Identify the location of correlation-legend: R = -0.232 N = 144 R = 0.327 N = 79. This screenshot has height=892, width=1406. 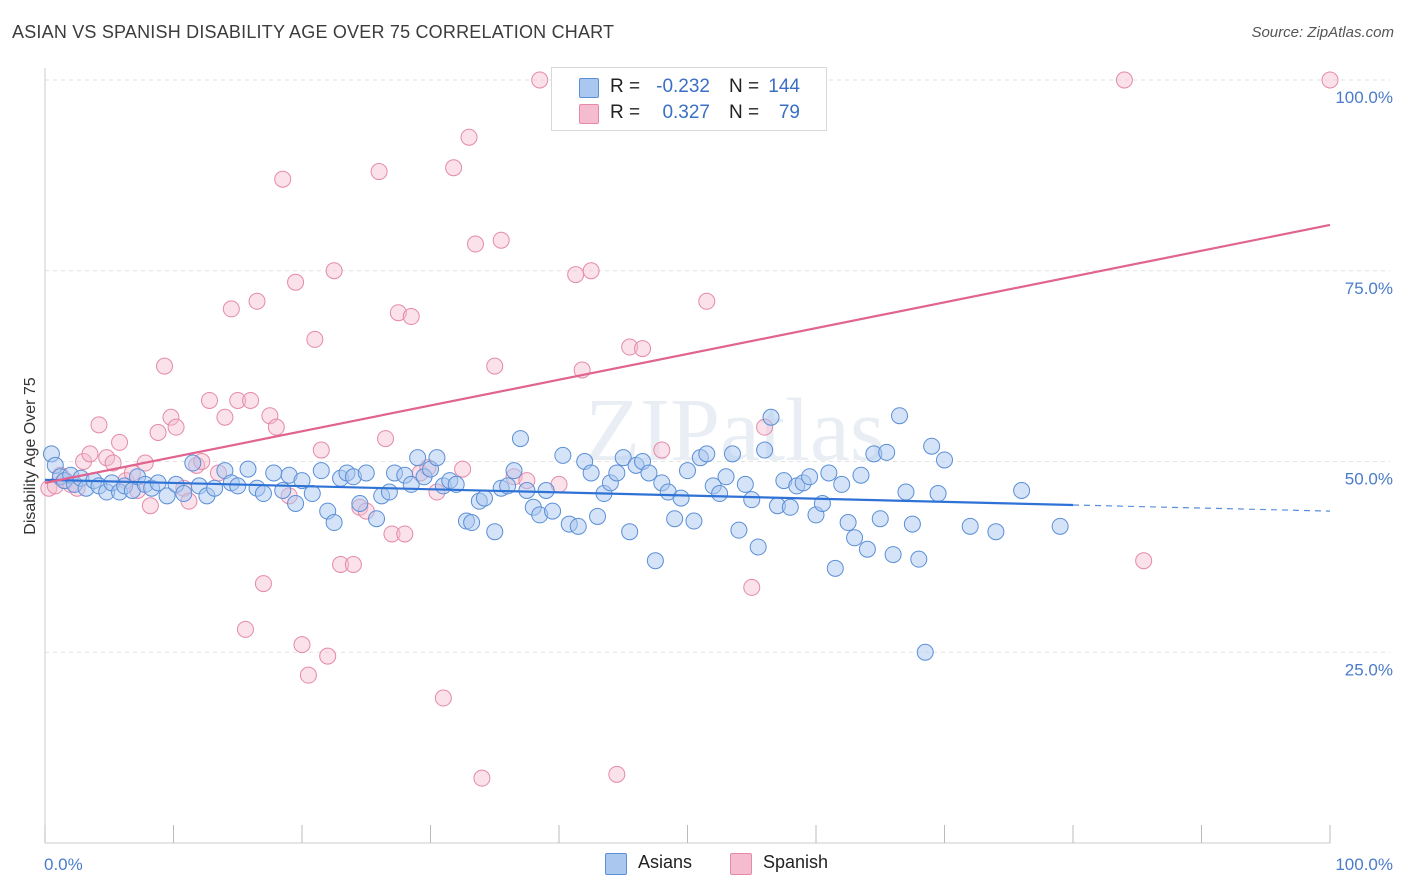
(689, 99).